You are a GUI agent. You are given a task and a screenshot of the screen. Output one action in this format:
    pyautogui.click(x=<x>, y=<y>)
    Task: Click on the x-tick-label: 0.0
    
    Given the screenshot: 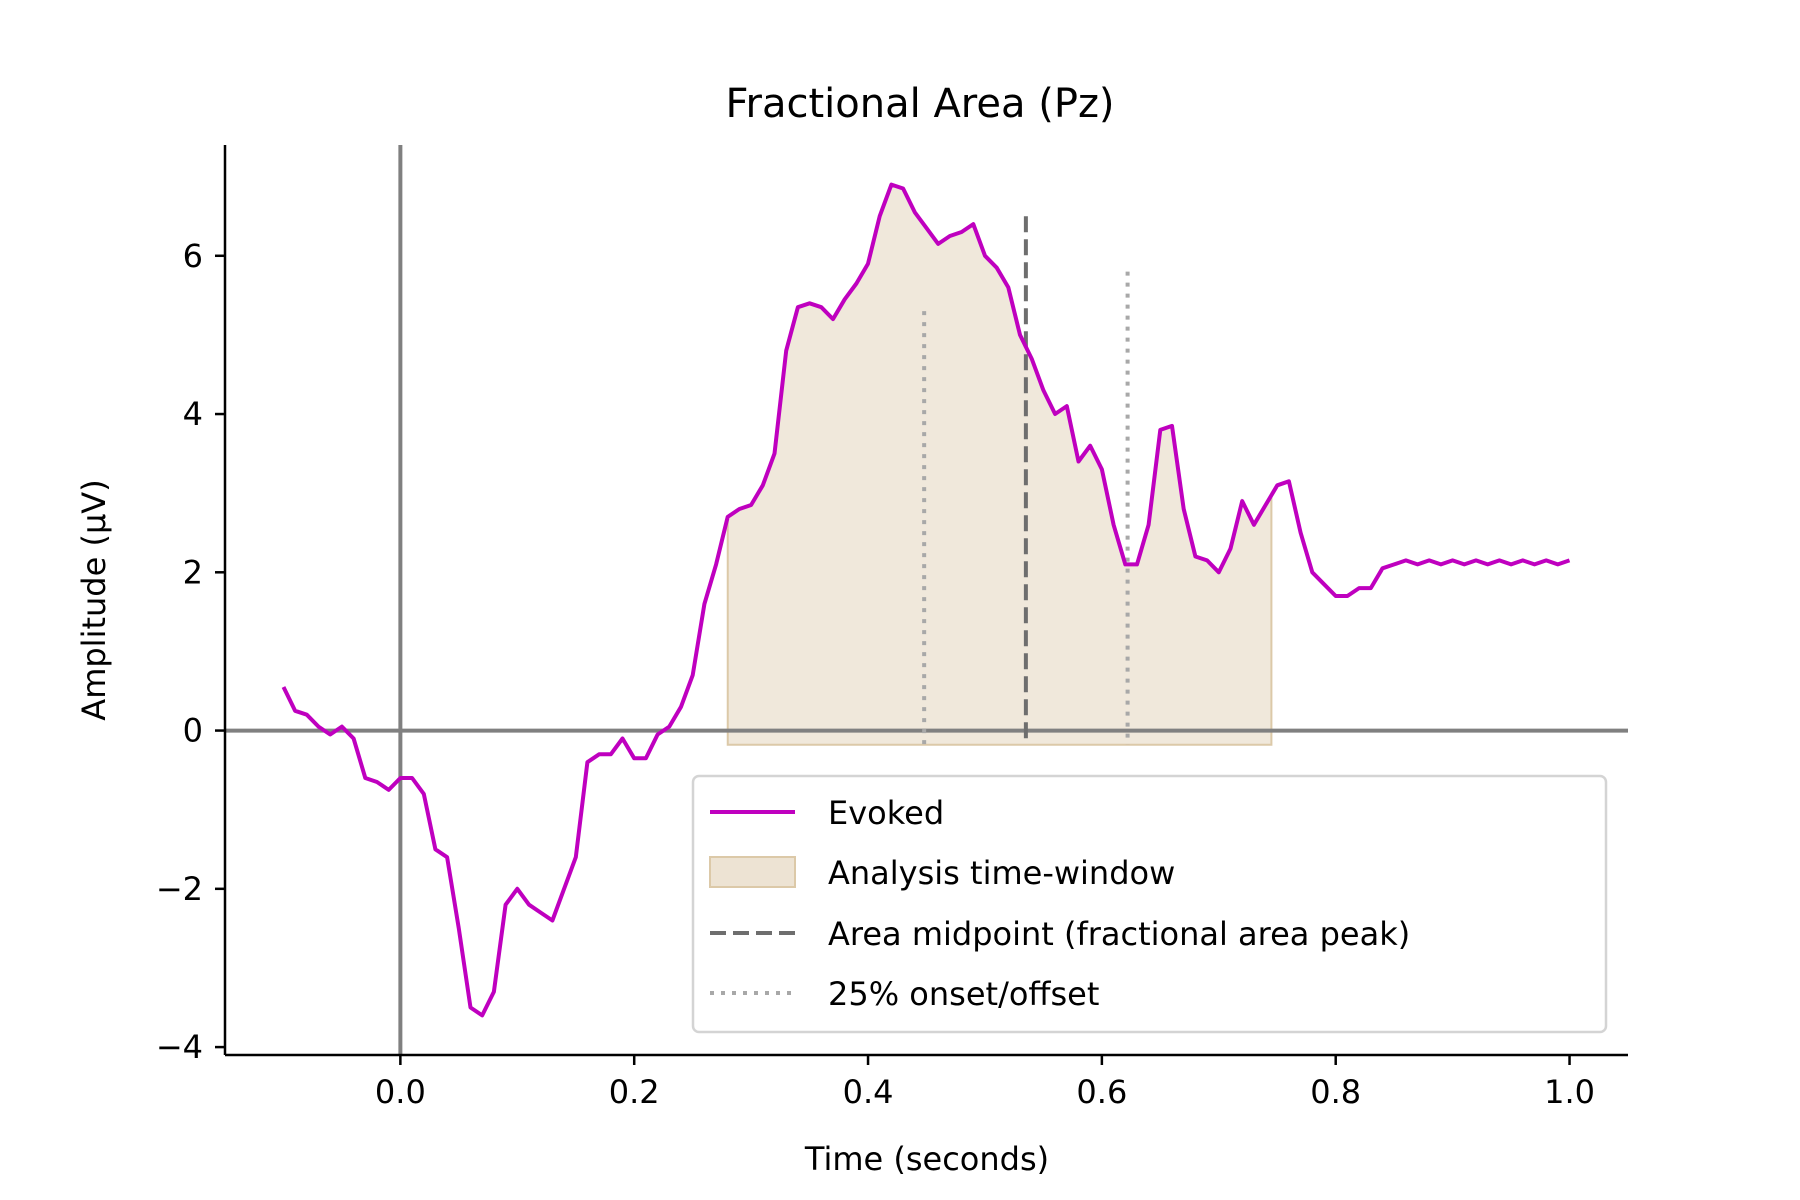 What is the action you would take?
    pyautogui.click(x=400, y=1092)
    